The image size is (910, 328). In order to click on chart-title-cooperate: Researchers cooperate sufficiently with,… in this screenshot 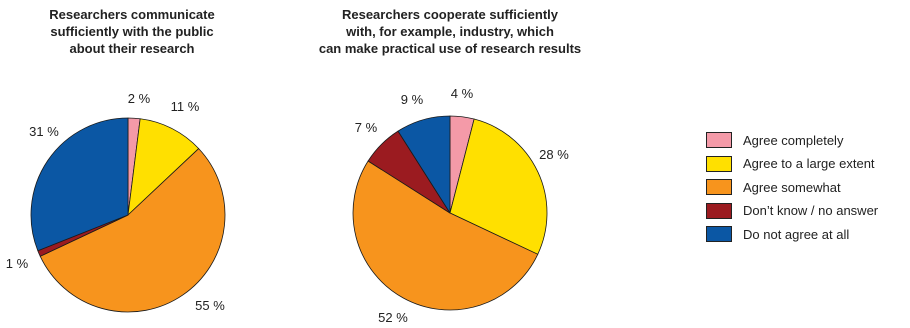, I will do `click(450, 31)`.